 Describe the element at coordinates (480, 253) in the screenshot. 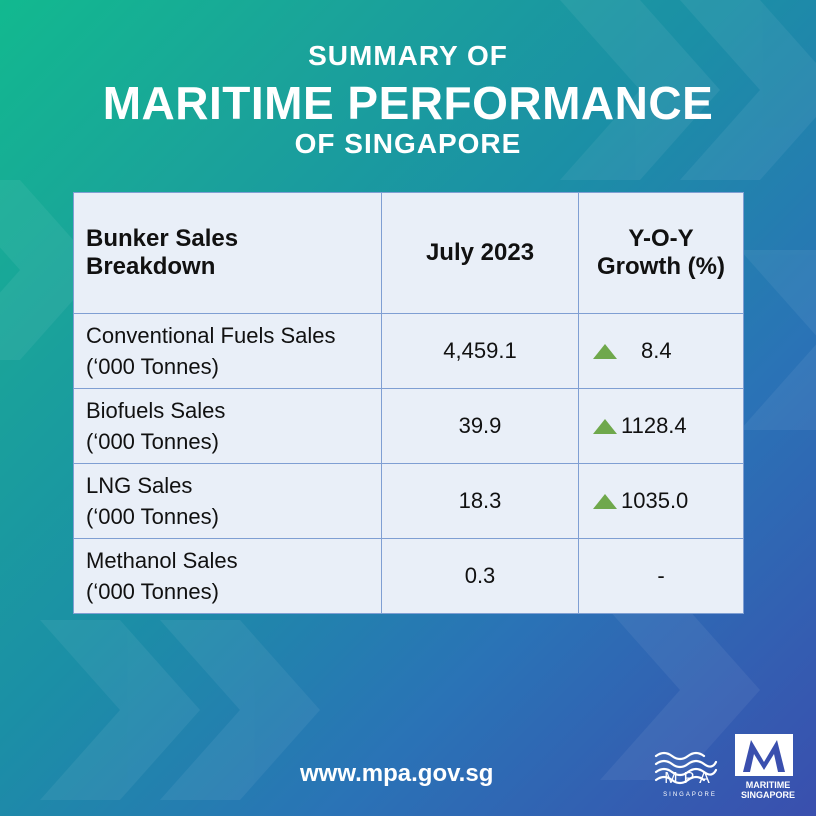

I see `header-month: July 2023` at that location.